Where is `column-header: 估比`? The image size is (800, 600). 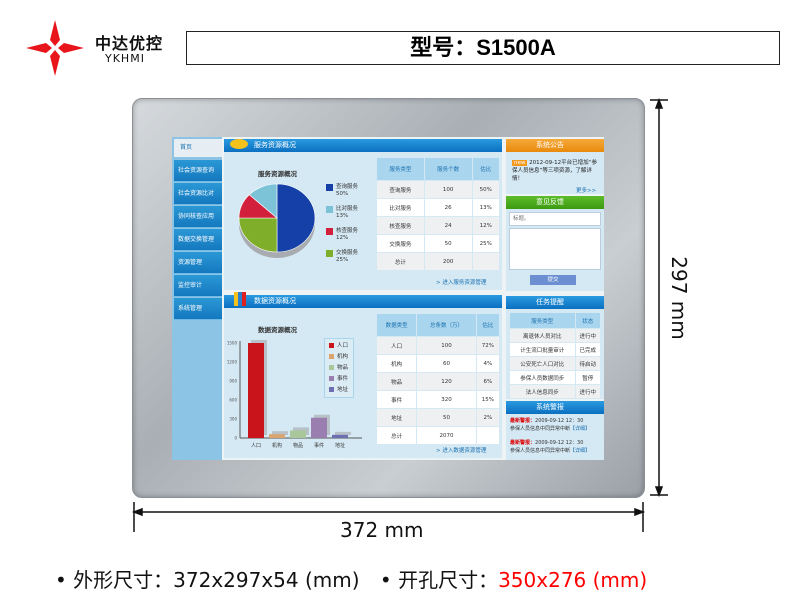
column-header: 估比 is located at coordinates (486, 169).